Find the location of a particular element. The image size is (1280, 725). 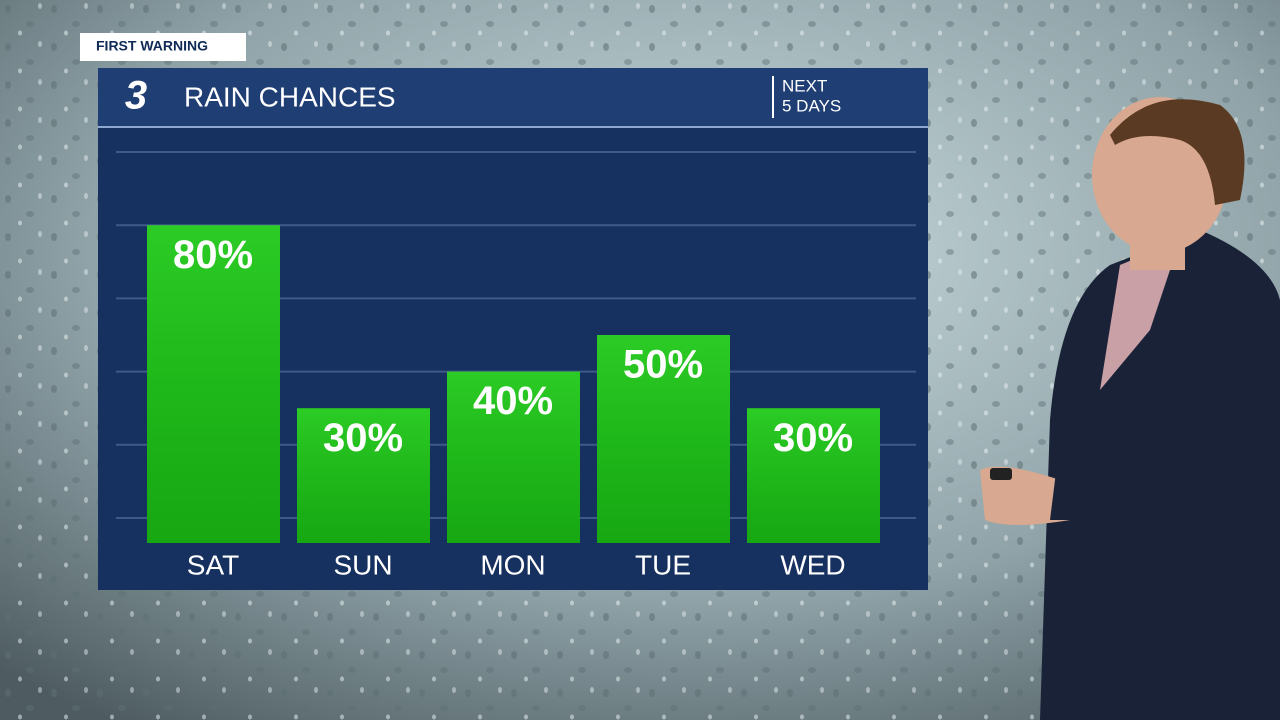

x-tick-label: SAT is located at coordinates (213, 564).